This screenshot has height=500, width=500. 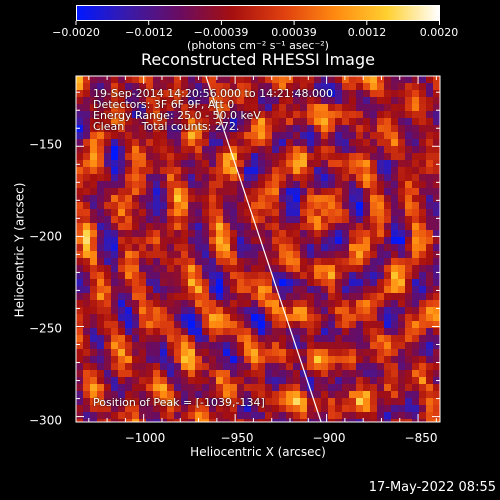 What do you see at coordinates (258, 59) in the screenshot?
I see `plot-title: Reconstructed RHESSI Image` at bounding box center [258, 59].